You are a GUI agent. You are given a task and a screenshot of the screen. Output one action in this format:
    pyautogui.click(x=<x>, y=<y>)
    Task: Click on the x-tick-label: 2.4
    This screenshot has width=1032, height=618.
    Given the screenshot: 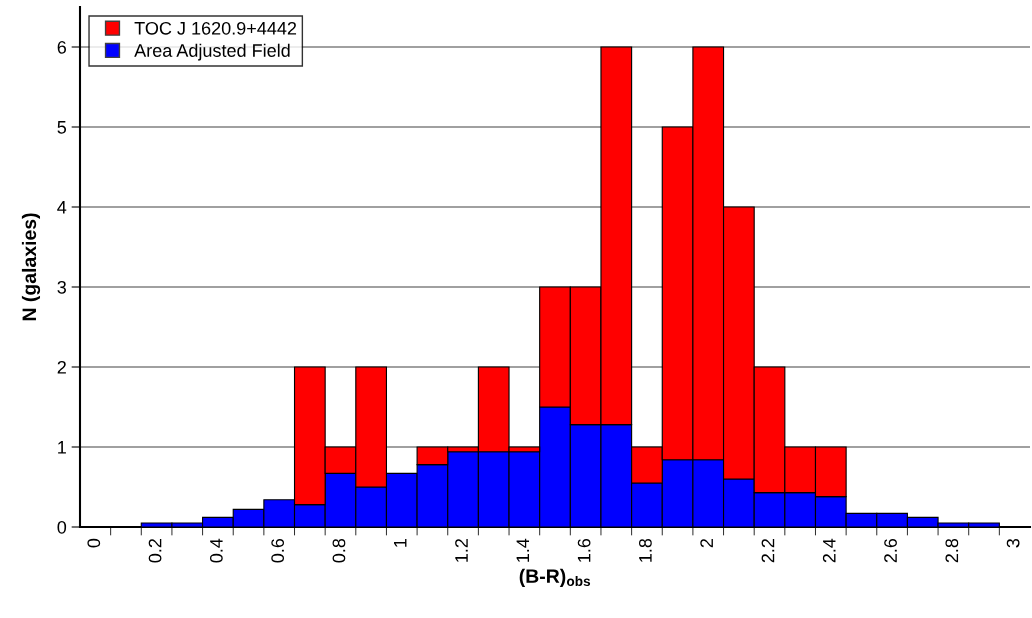 What is the action you would take?
    pyautogui.click(x=829, y=550)
    